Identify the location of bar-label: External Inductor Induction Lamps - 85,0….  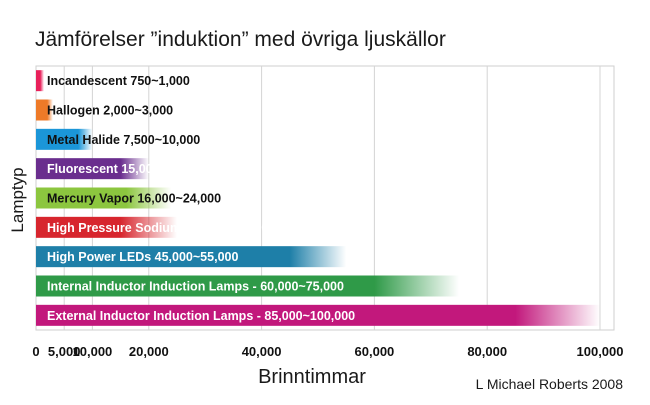
(201, 316).